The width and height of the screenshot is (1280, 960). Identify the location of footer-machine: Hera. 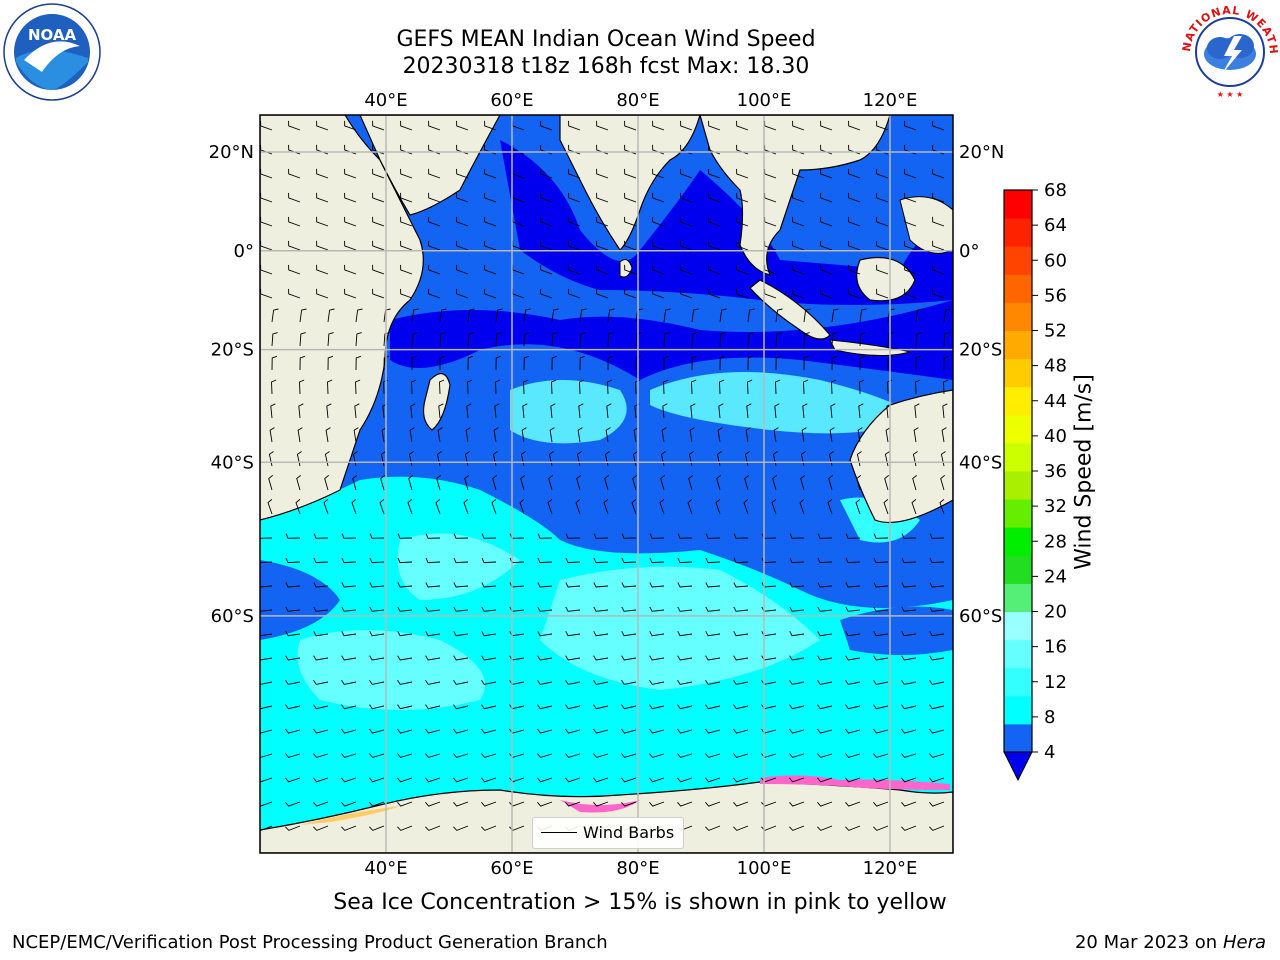
(1244, 942).